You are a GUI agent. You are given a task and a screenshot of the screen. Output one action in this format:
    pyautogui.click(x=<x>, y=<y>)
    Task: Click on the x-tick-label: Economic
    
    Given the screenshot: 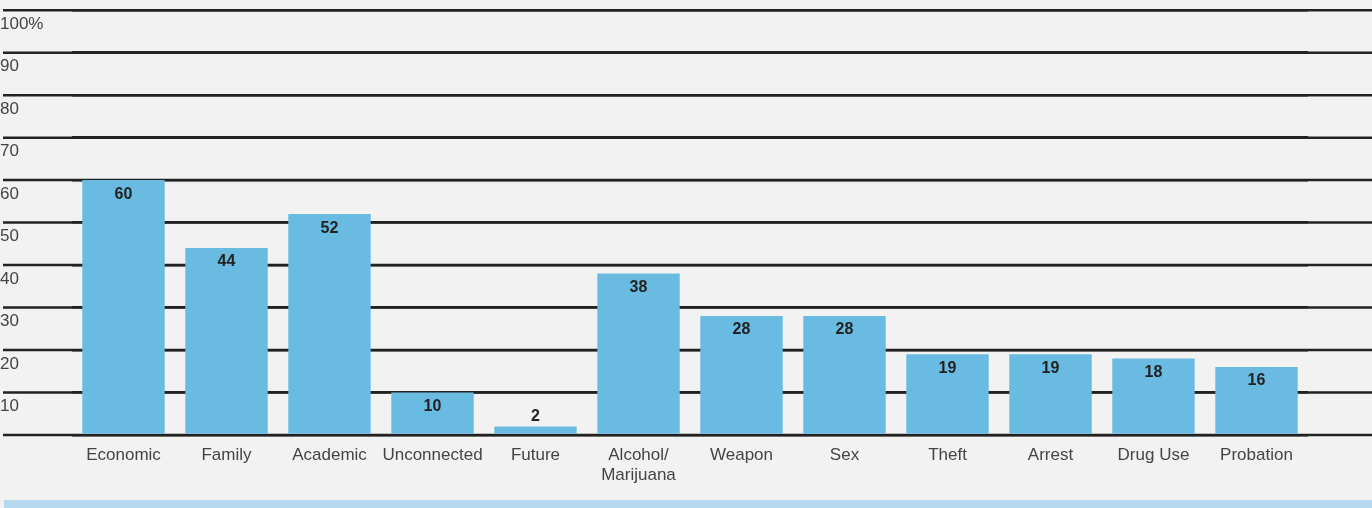 What is the action you would take?
    pyautogui.click(x=124, y=454)
    